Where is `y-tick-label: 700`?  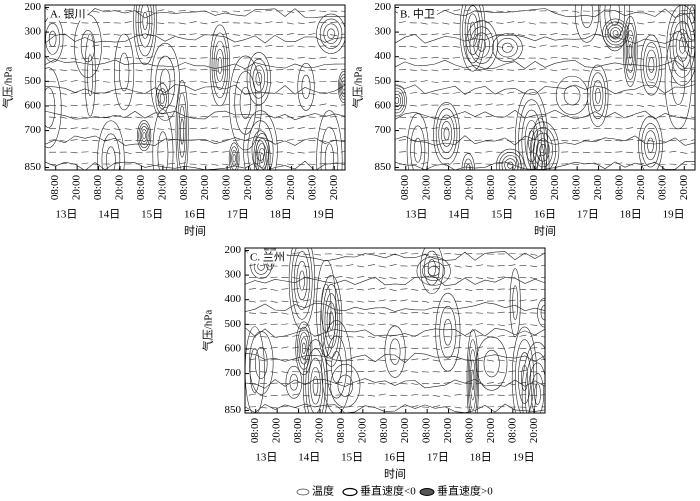 y-tick-label: 700 is located at coordinates (33, 130).